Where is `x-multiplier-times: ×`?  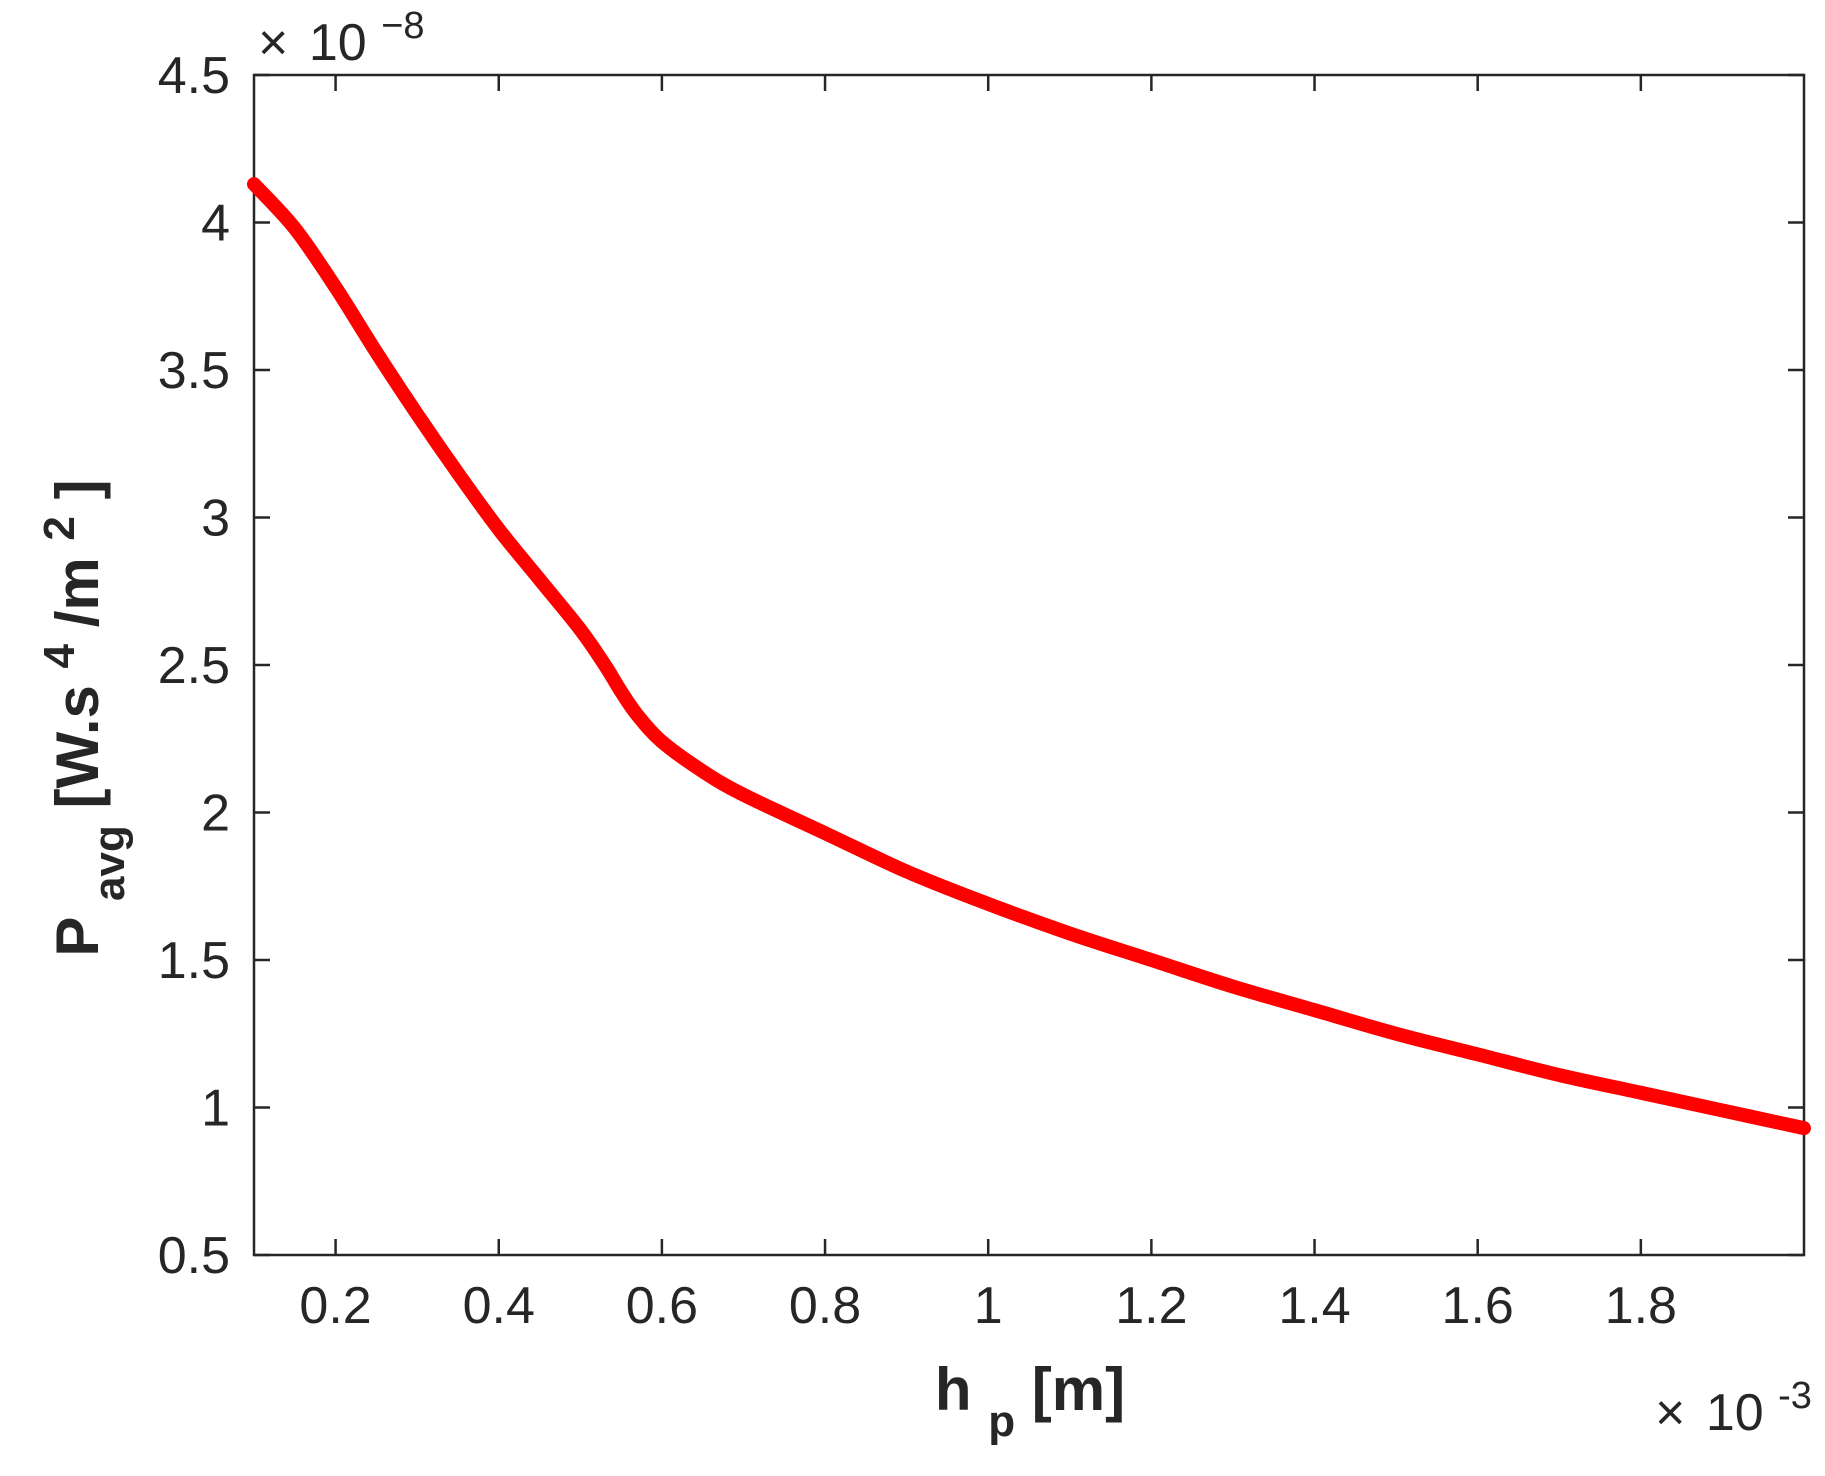
x-multiplier-times: × is located at coordinates (1670, 1413).